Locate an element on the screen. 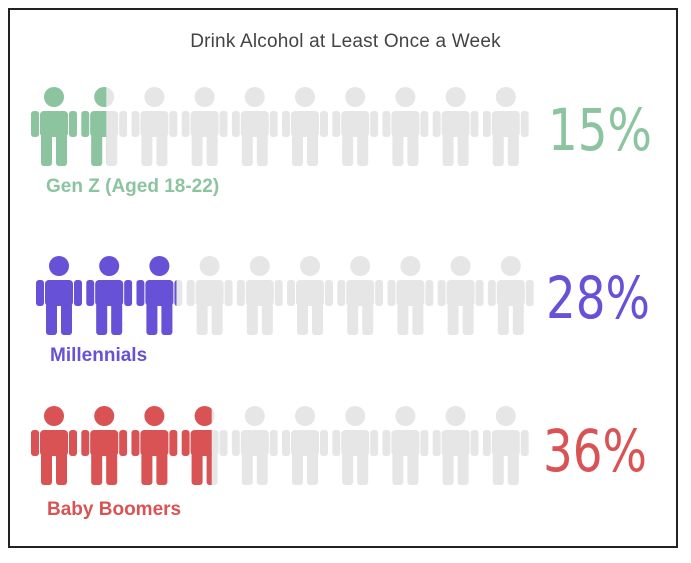  percentage-label: 28% is located at coordinates (598, 298).